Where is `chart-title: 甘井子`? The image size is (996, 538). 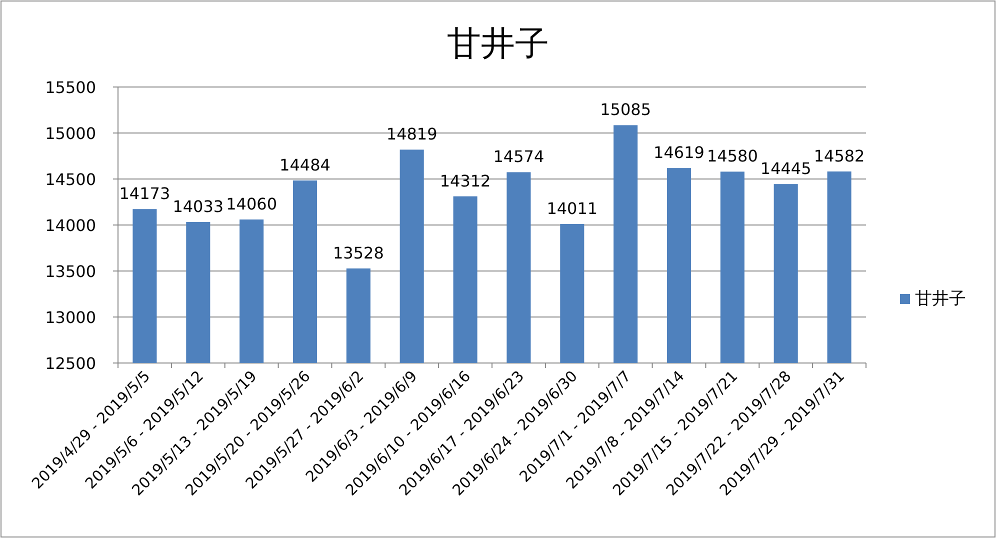 chart-title: 甘井子 is located at coordinates (498, 44).